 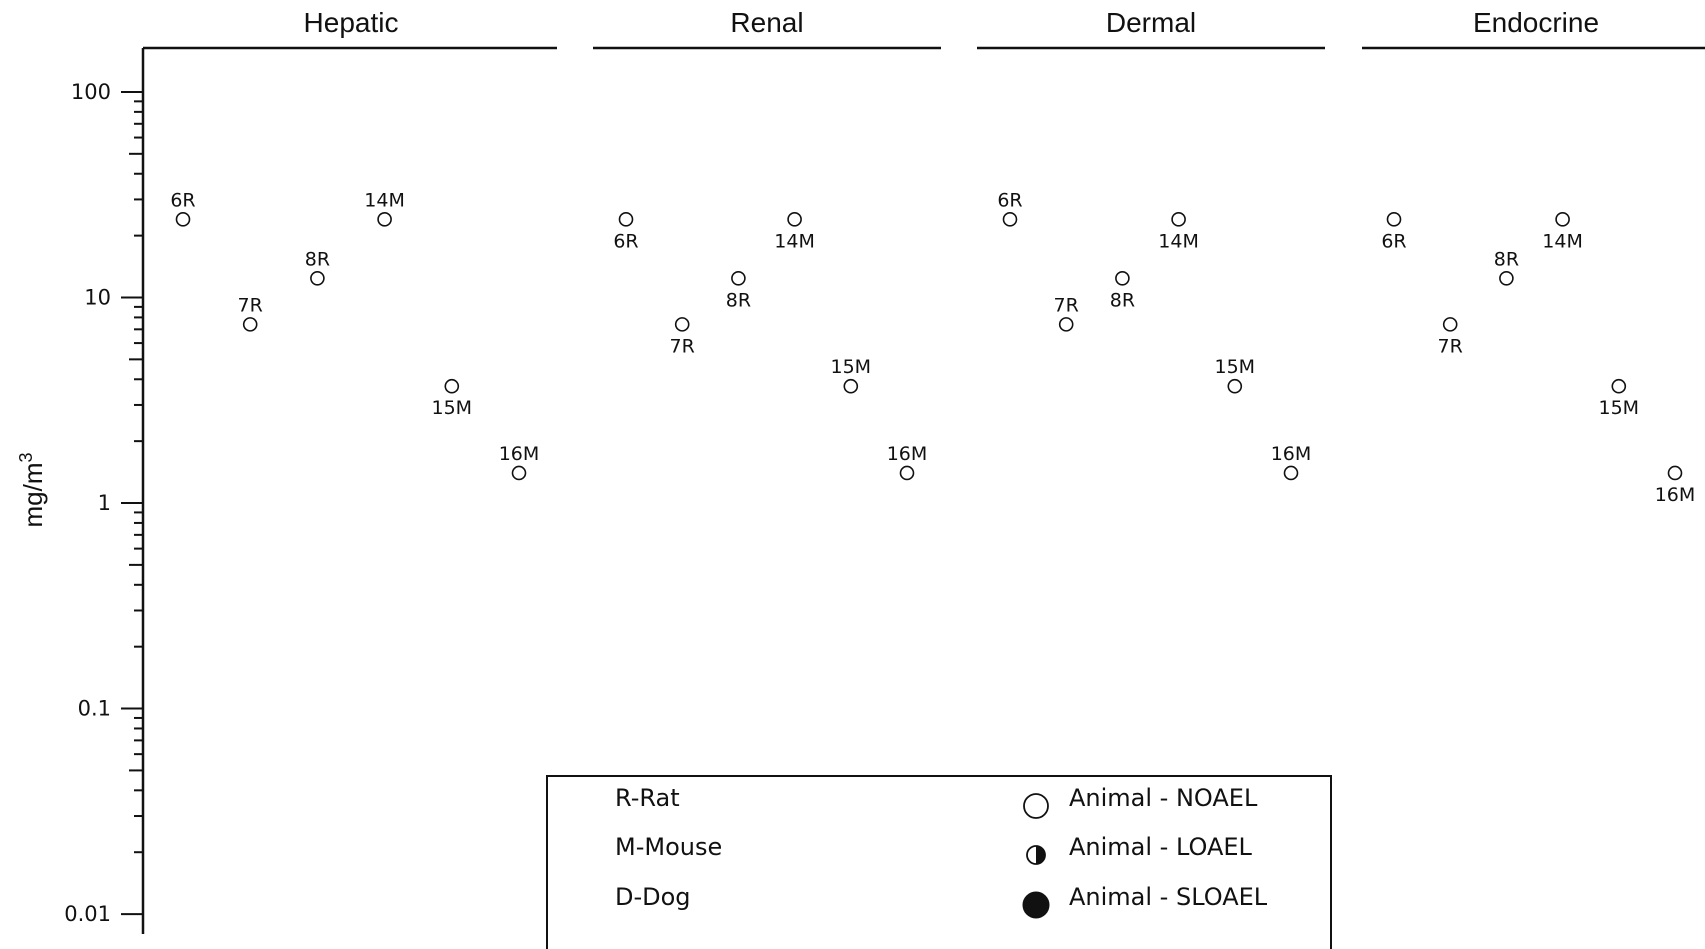 I want to click on y-axis-title: mg/m3, so click(x=32, y=489).